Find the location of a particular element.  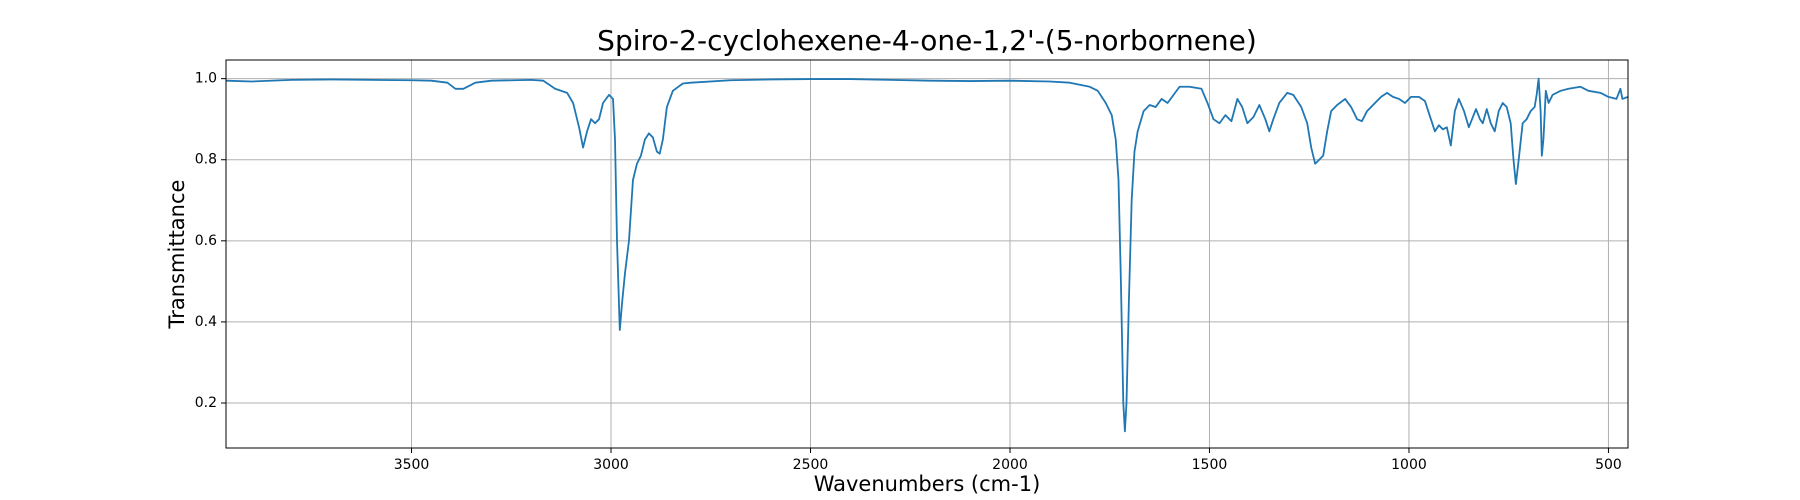

y-tick-label: 0.8 is located at coordinates (206, 160).